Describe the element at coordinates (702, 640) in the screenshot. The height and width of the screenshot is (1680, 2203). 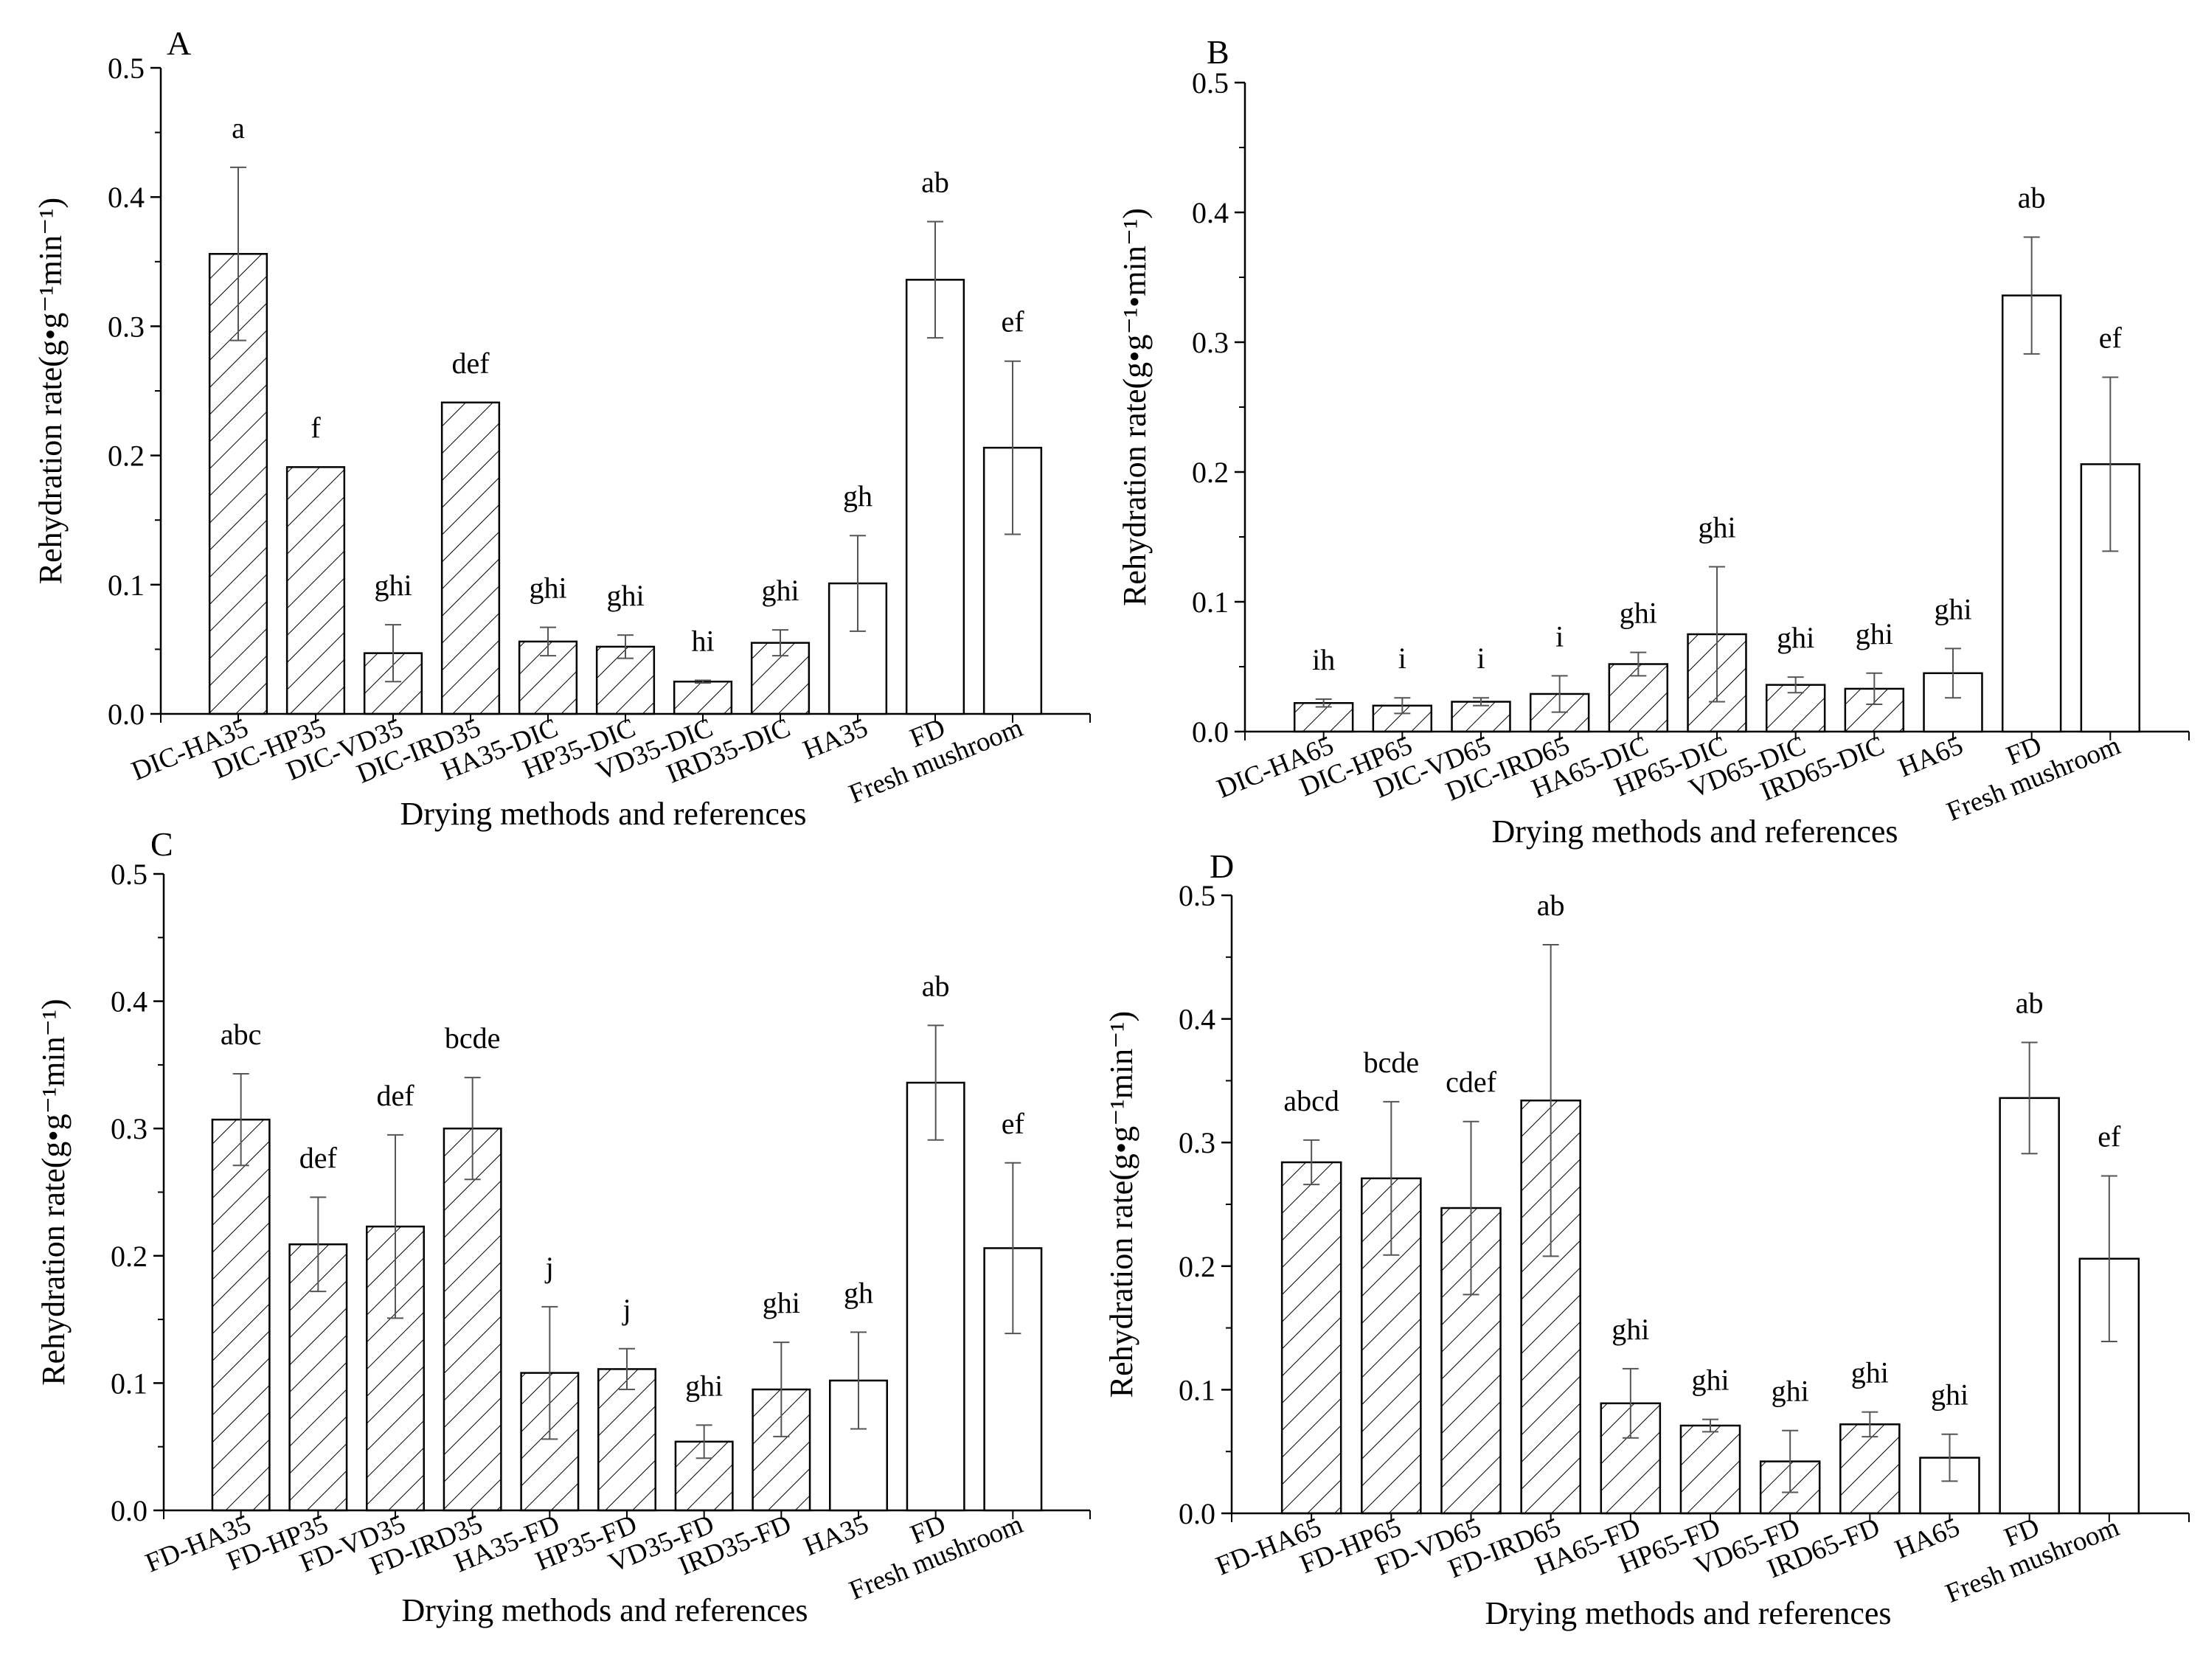
I see `significance-letter: hi` at that location.